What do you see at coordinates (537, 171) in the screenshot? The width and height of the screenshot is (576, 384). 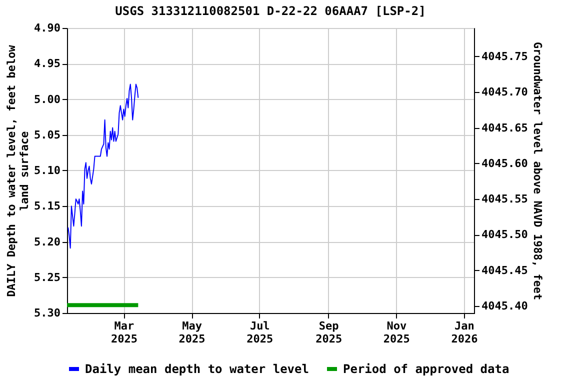 I see `y2-axis-title: Groundwater level above NAVD 1988, feet` at bounding box center [537, 171].